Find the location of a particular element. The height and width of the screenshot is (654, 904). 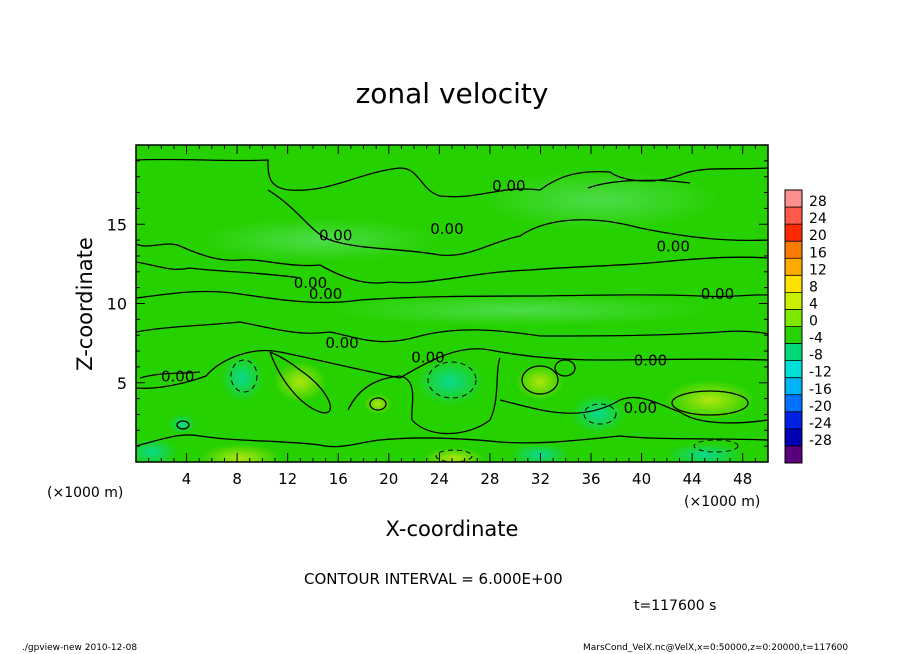

x-tick-label: 40 is located at coordinates (641, 479).